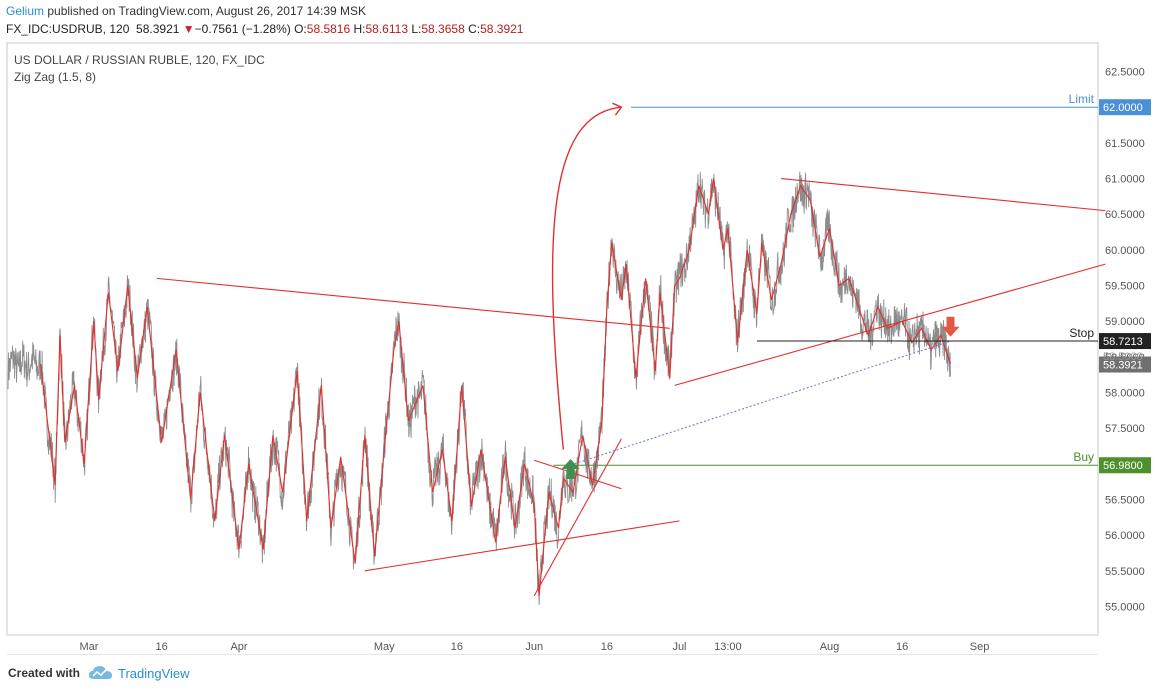 This screenshot has width=1155, height=691. I want to click on low-label: L:, so click(416, 29).